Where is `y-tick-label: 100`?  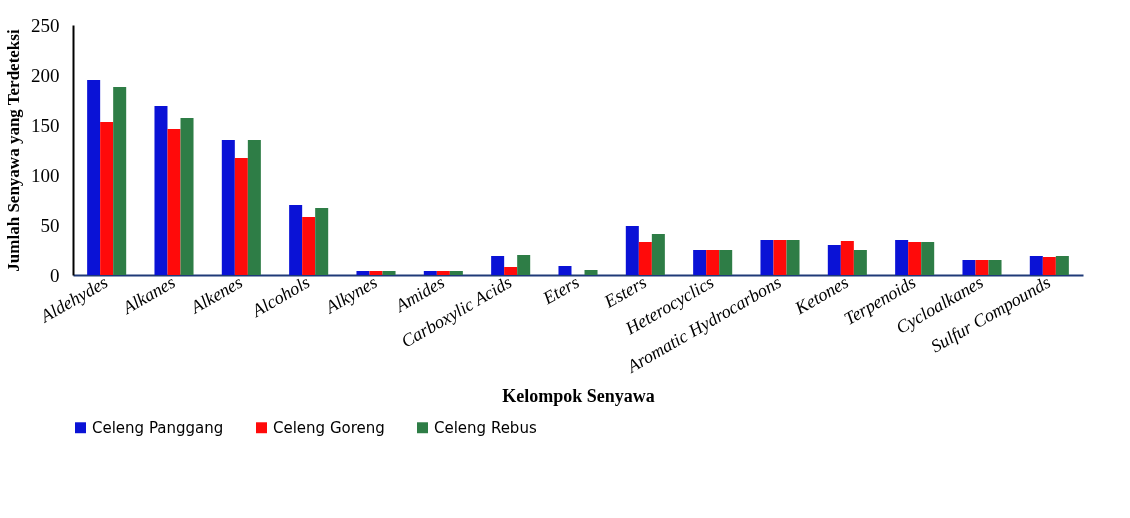
y-tick-label: 100 is located at coordinates (45, 175).